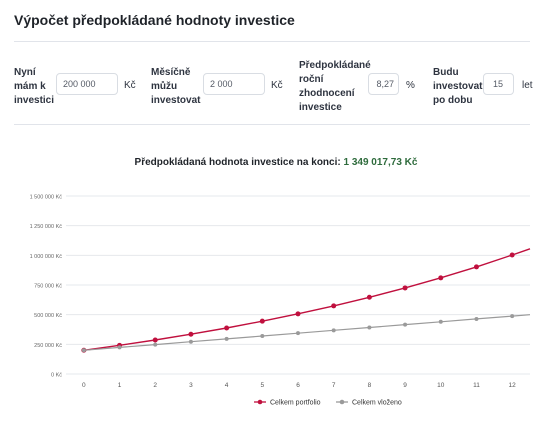 This screenshot has width=552, height=430. Describe the element at coordinates (527, 85) in the screenshot. I see `years-unit: let` at that location.